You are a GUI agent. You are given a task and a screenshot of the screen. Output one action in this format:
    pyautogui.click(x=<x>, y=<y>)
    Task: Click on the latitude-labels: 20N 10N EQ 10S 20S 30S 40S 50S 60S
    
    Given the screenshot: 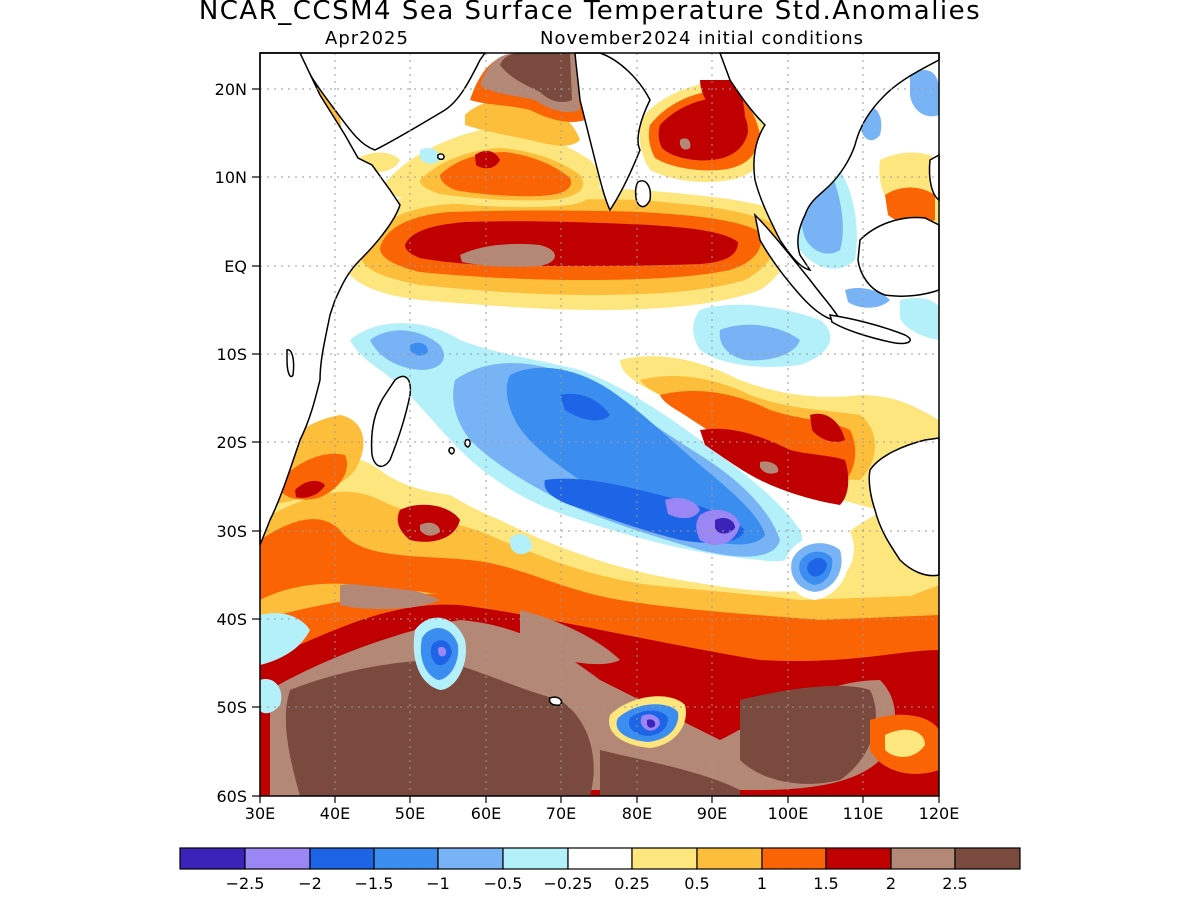 What is the action you would take?
    pyautogui.click(x=231, y=443)
    